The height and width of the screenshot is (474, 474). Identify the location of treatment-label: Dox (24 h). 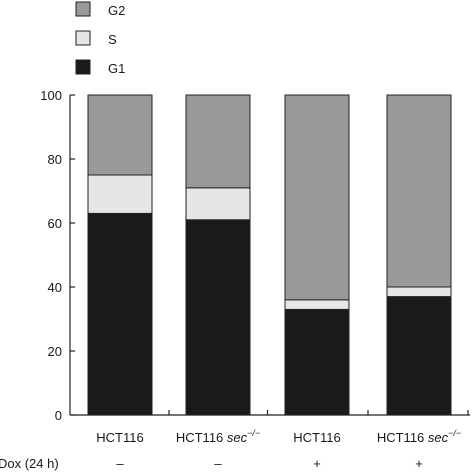
(29, 463).